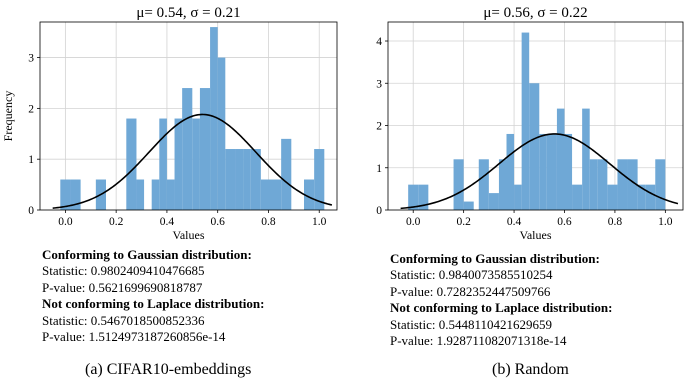 Image resolution: width=684 pixels, height=386 pixels. I want to click on chart-title: μ= 0.54, σ = 0.21, so click(188, 13).